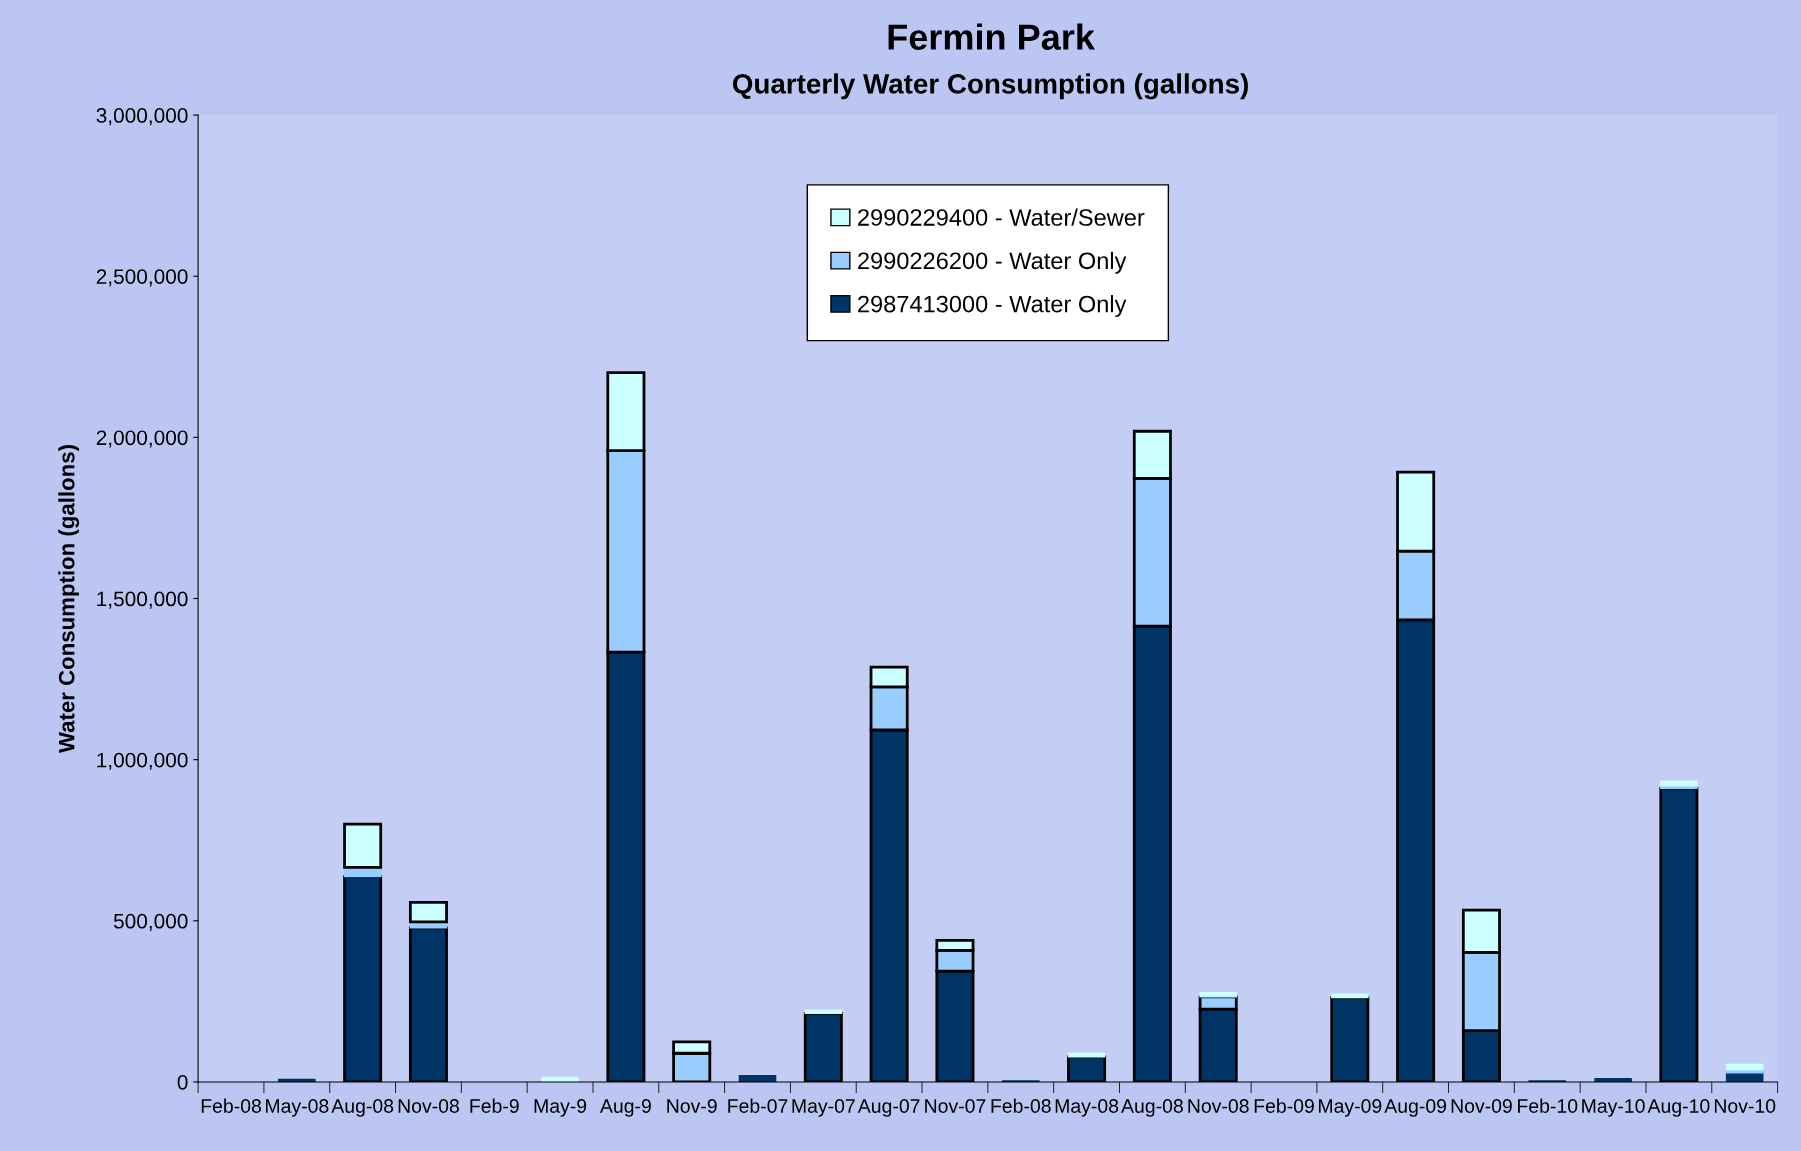 The width and height of the screenshot is (1801, 1151). What do you see at coordinates (1745, 1106) in the screenshot?
I see `x-tick-label: Nov-10` at bounding box center [1745, 1106].